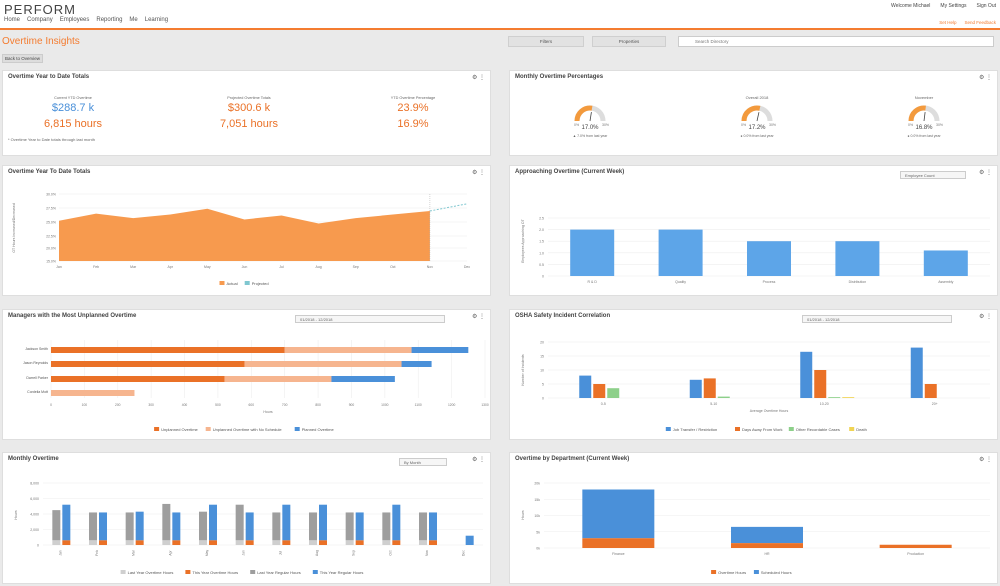 The height and width of the screenshot is (586, 1000). I want to click on gauge-max: 30%, so click(939, 125).